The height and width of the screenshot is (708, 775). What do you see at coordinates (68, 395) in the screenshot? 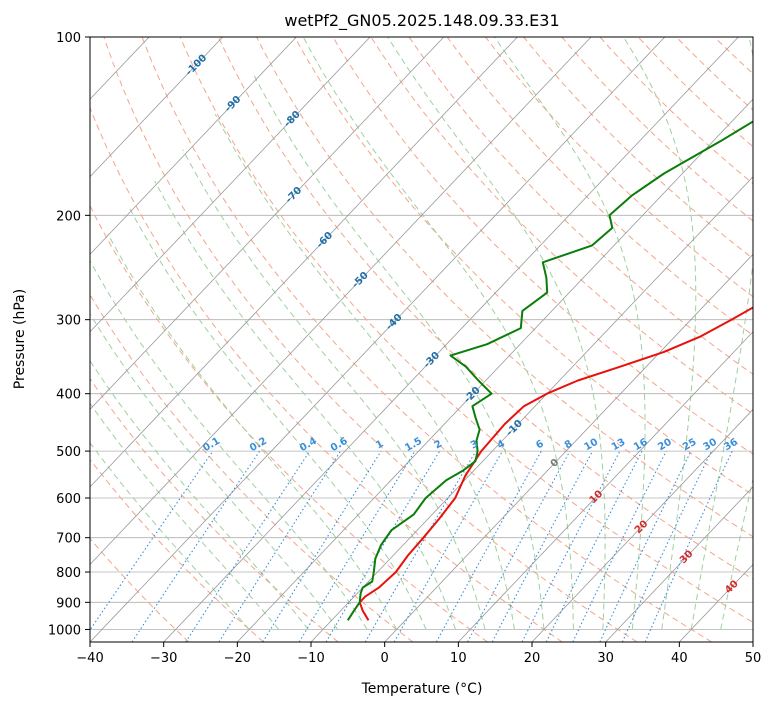
I see `y-tick-label: 400` at bounding box center [68, 395].